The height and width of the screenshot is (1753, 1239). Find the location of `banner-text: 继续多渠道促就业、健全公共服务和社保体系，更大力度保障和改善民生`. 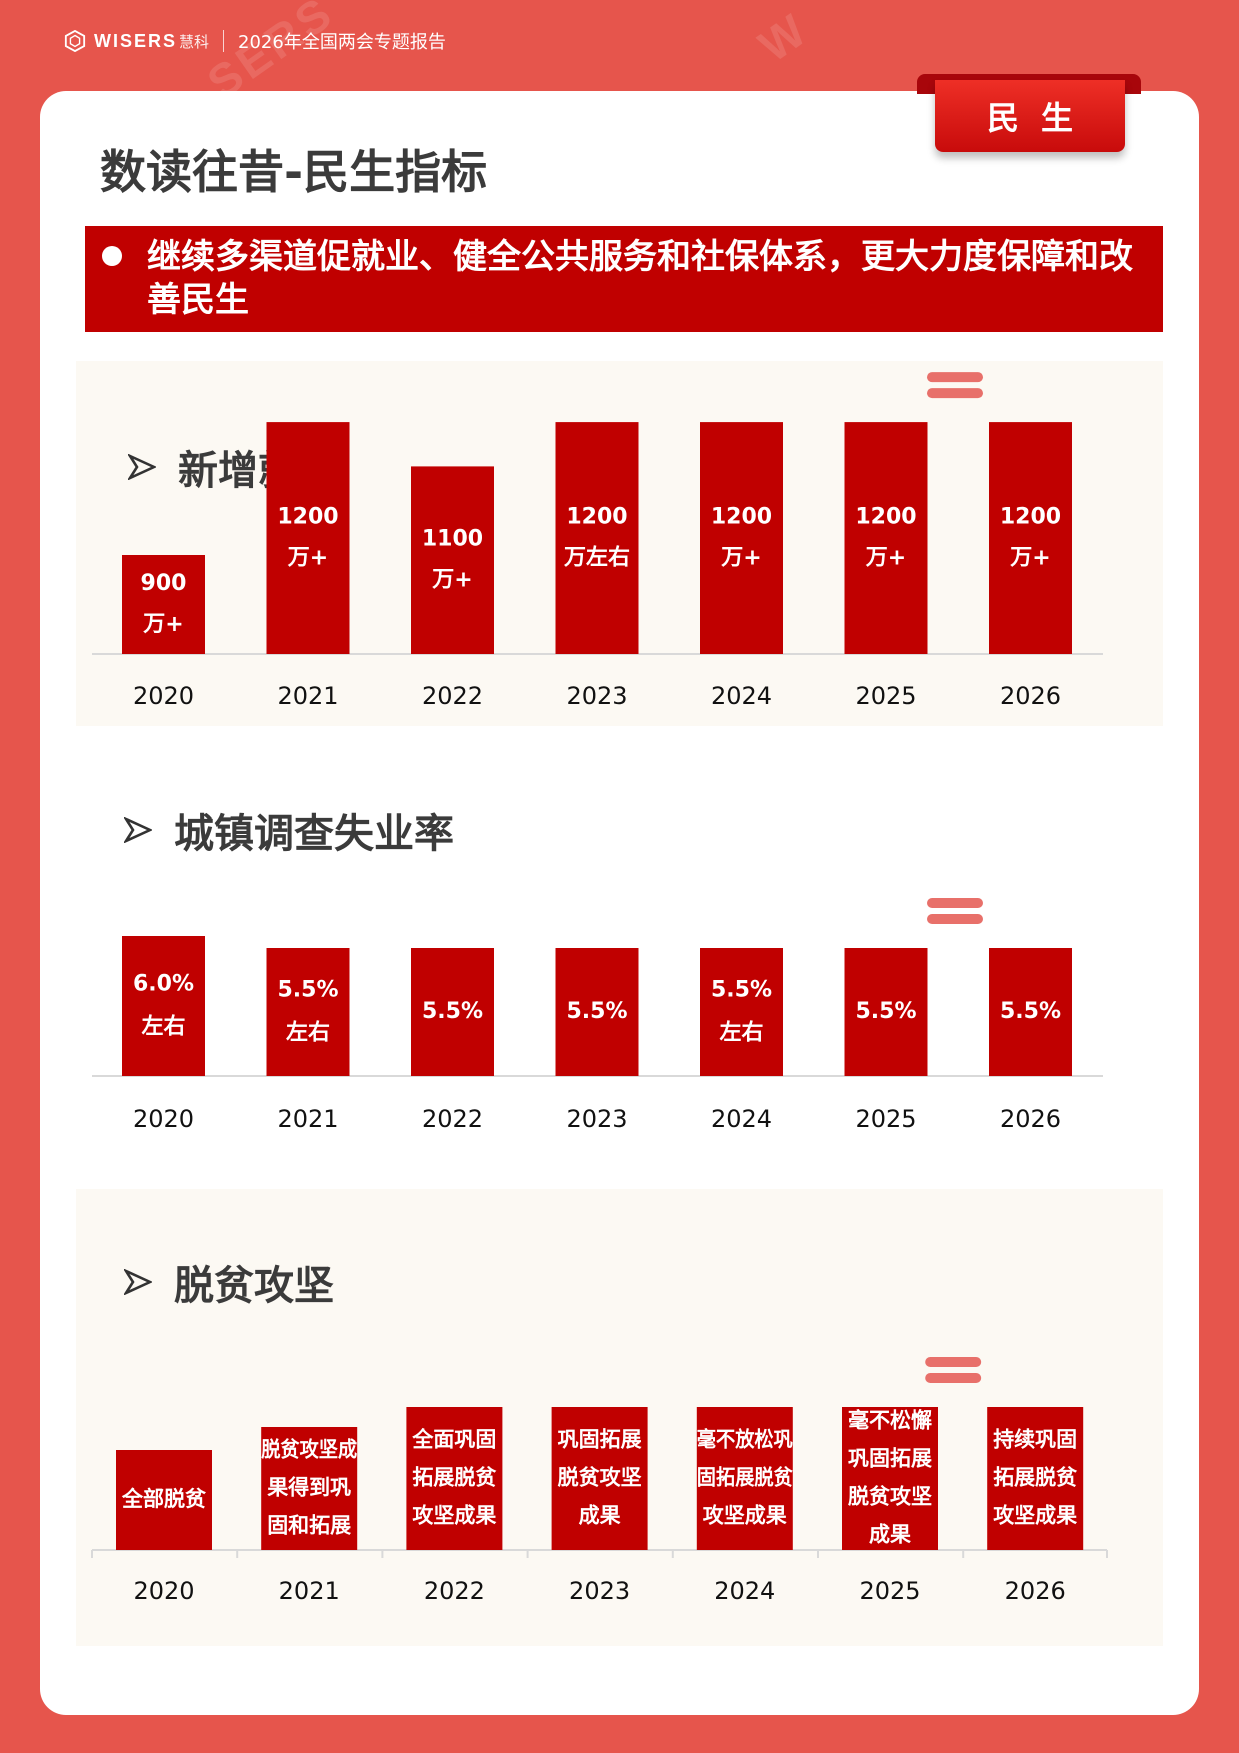

banner-text: 继续多渠道促就业、健全公共服务和社保体系，更大力度保障和改善民生 is located at coordinates (640, 278).